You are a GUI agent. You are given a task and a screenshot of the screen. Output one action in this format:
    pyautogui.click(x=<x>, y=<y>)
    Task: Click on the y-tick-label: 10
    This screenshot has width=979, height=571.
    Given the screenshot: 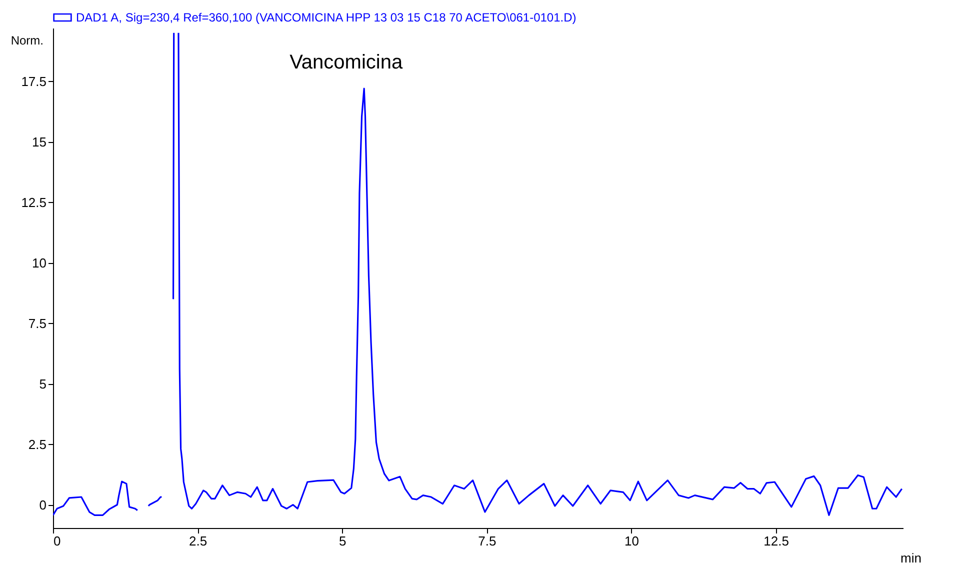 What is the action you would take?
    pyautogui.click(x=39, y=262)
    